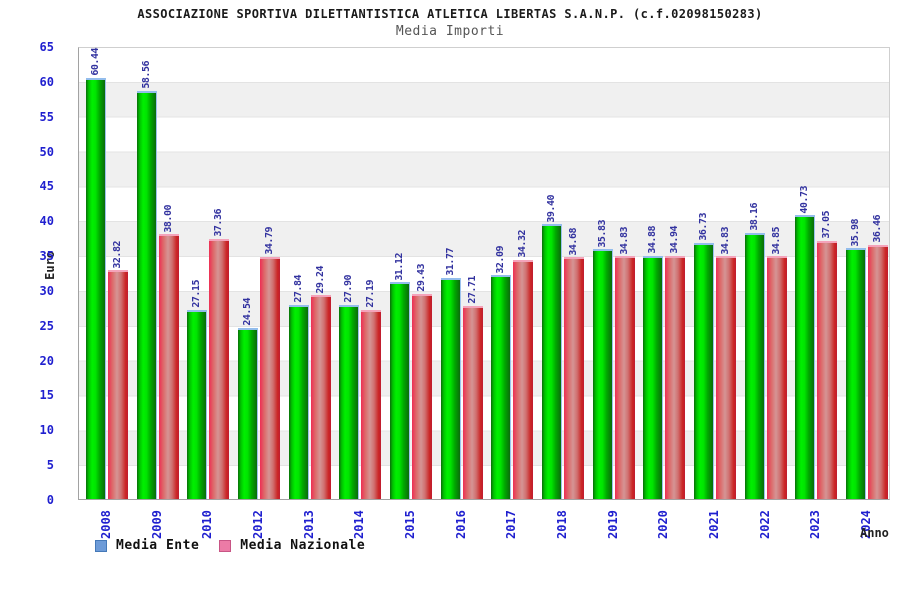  What do you see at coordinates (46, 221) in the screenshot?
I see `y-tick-label-40: 40` at bounding box center [46, 221].